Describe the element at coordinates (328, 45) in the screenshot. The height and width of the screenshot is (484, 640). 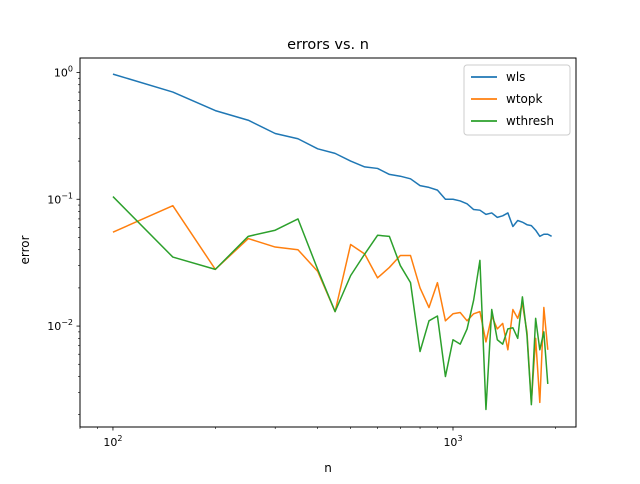
I see `chart-title: errors vs. n` at that location.